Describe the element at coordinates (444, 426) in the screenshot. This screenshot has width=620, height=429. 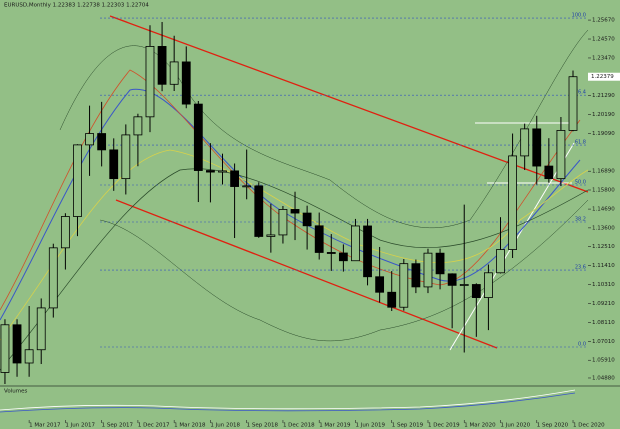
I see `x-tick-label: 1 Dec 2019` at that location.